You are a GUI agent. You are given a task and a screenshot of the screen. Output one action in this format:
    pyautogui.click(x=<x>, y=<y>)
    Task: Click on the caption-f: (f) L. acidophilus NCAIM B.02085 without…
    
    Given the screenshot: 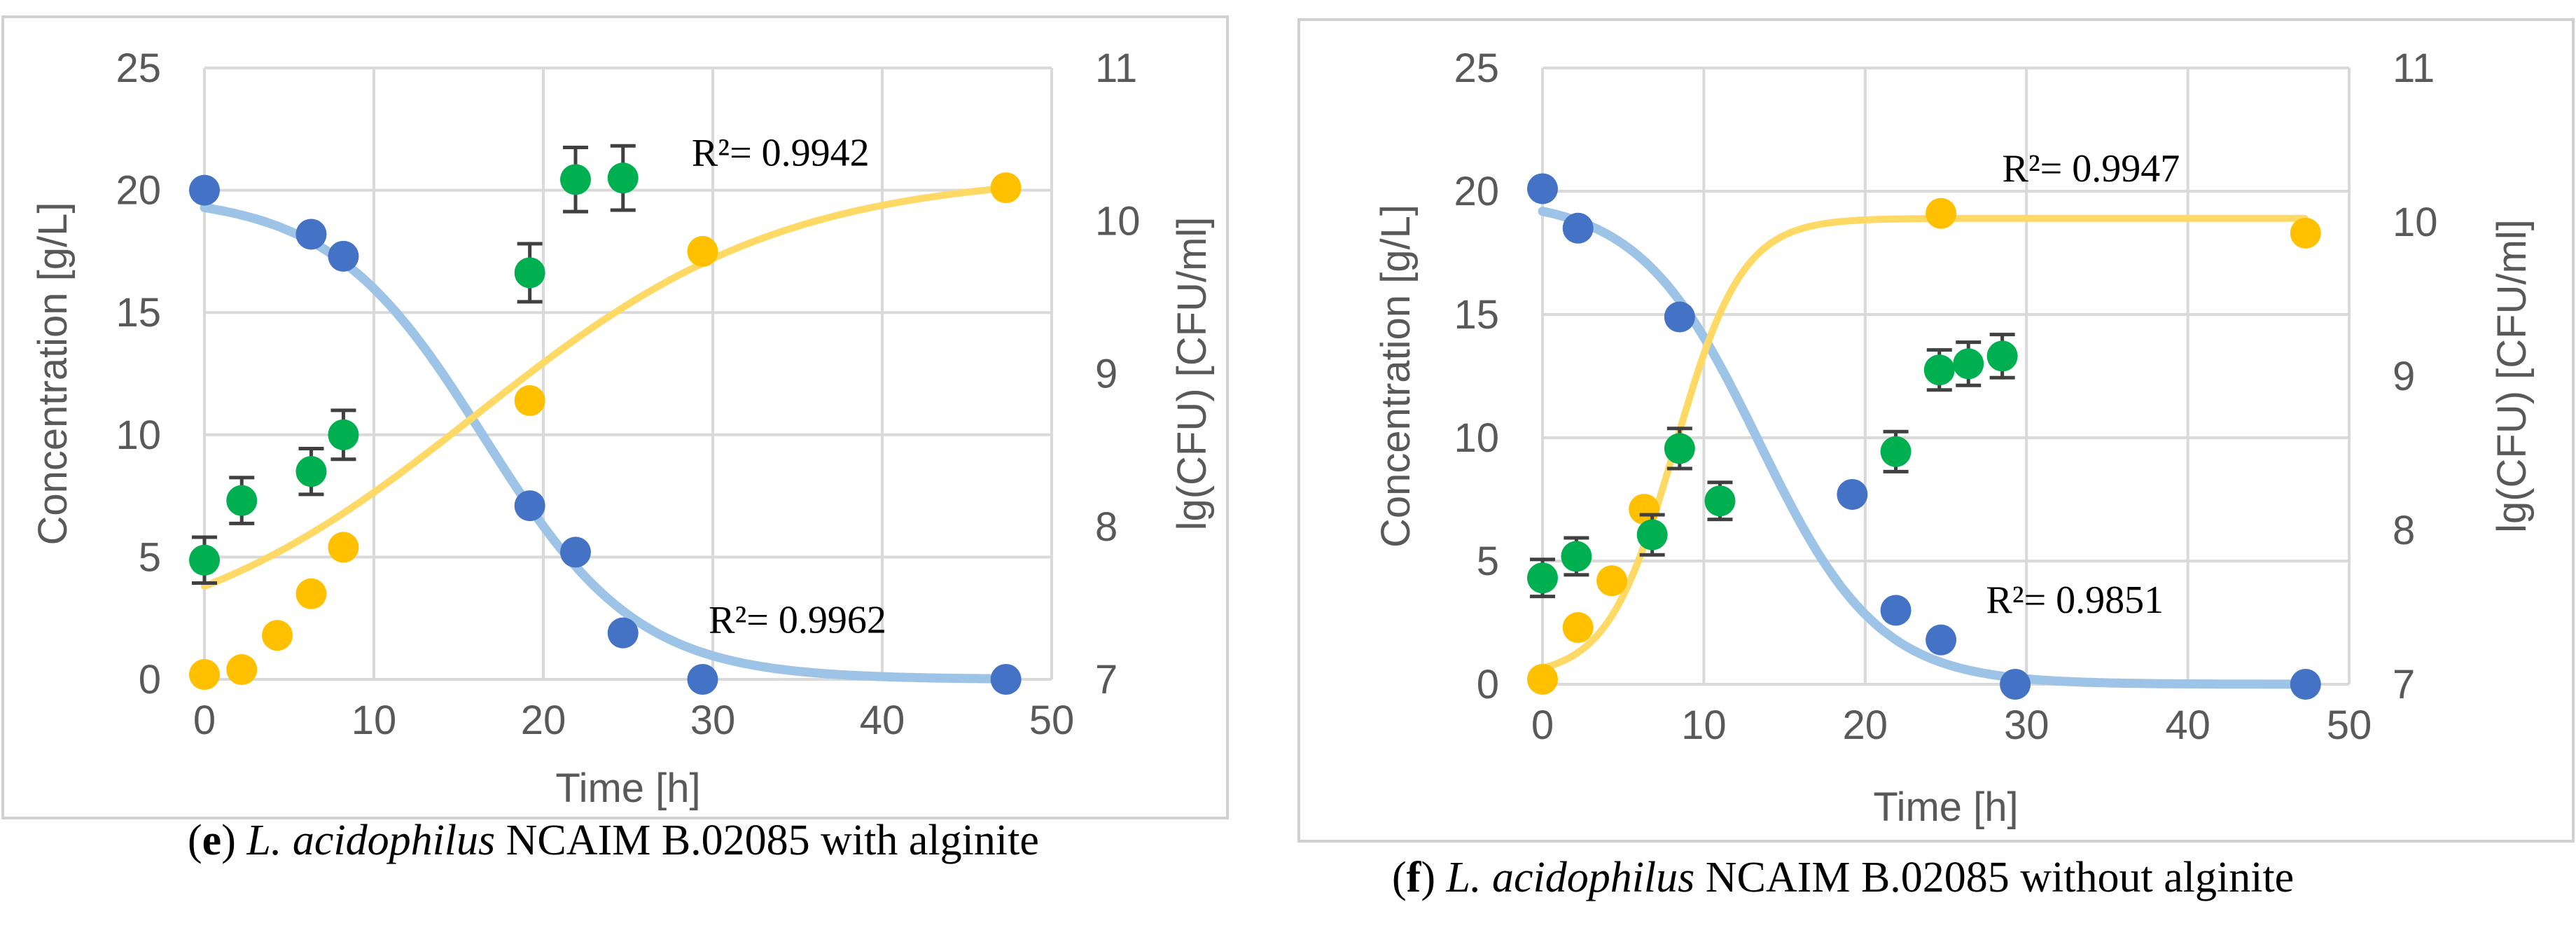 What is the action you would take?
    pyautogui.click(x=1843, y=877)
    